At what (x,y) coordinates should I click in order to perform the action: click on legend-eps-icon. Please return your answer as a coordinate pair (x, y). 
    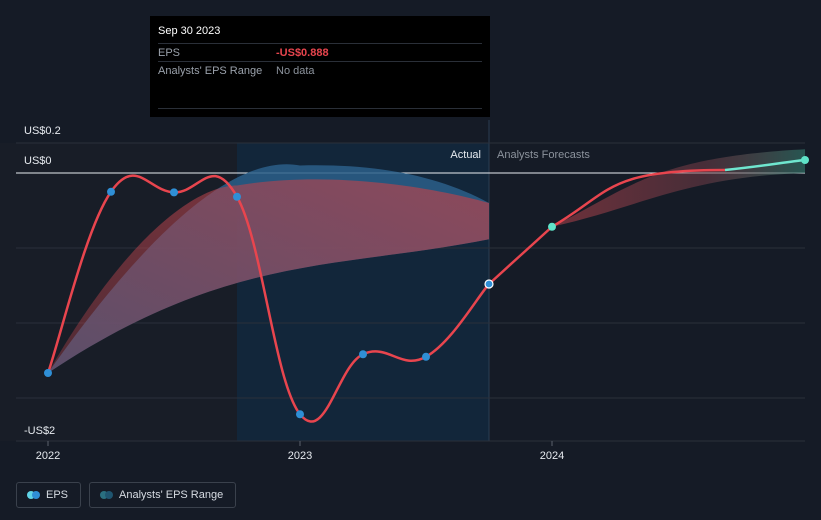
    Looking at the image, I should click on (33, 495).